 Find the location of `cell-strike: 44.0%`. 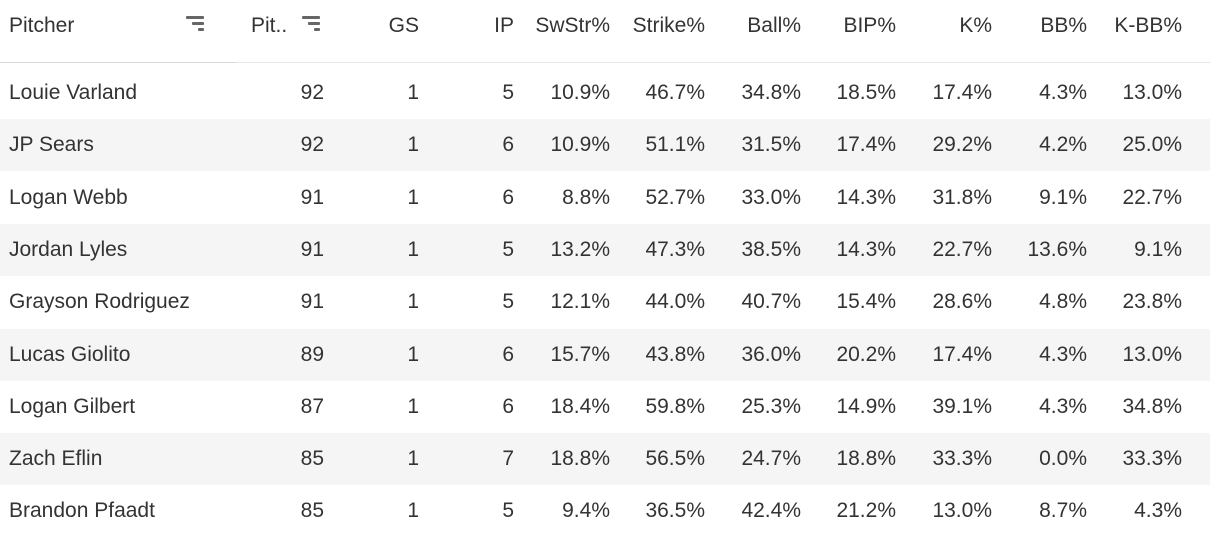

cell-strike: 44.0% is located at coordinates (675, 302).